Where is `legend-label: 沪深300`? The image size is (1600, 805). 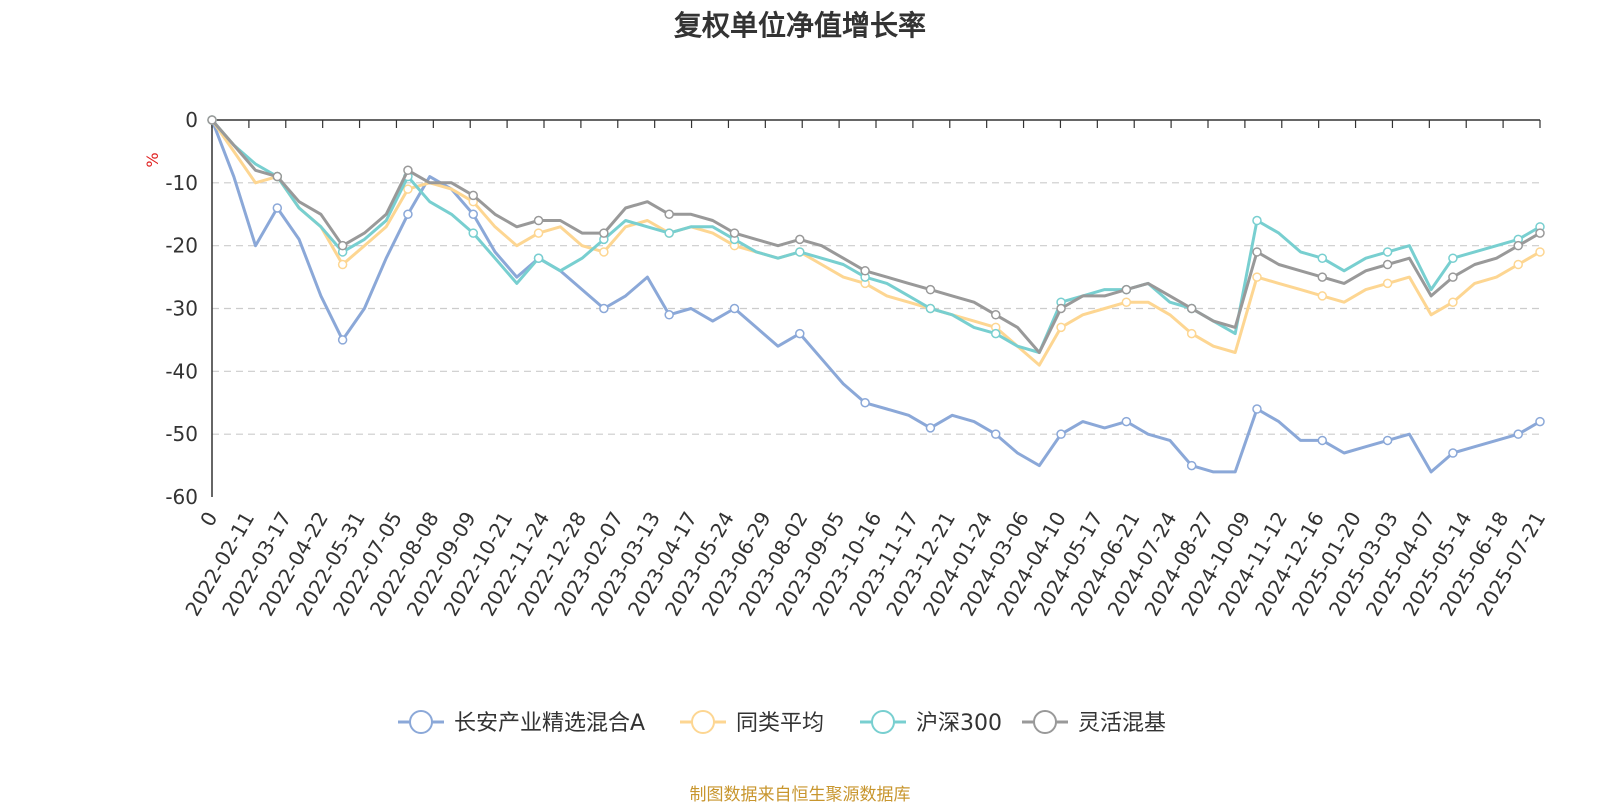
legend-label: 沪深300 is located at coordinates (959, 723).